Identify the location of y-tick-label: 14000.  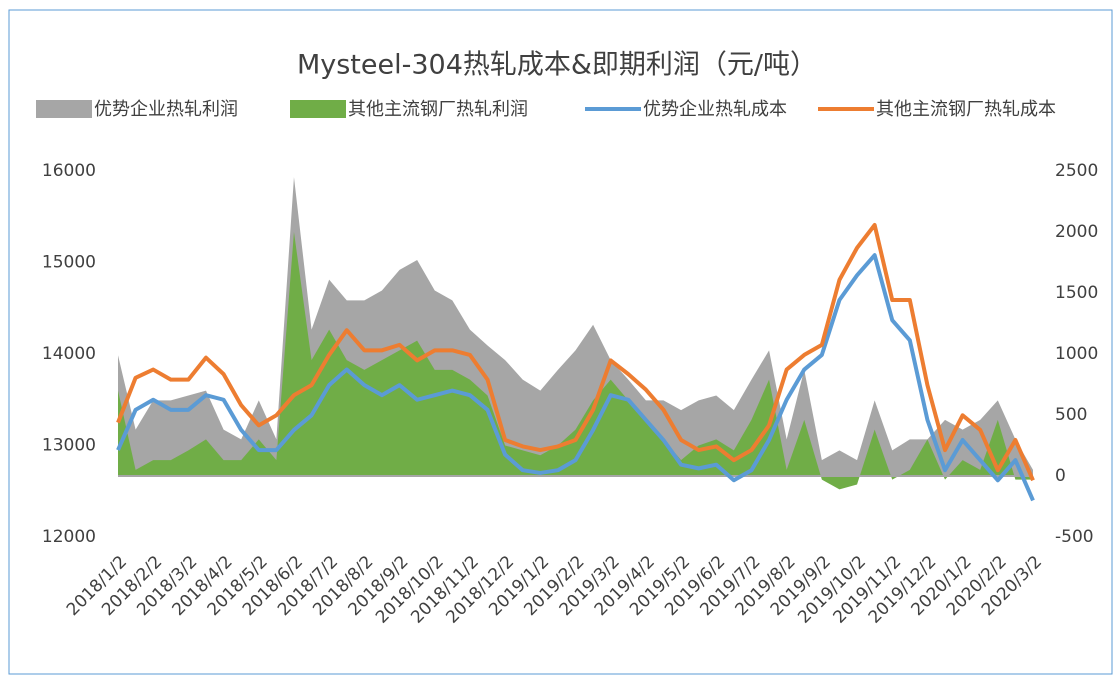
(69, 354).